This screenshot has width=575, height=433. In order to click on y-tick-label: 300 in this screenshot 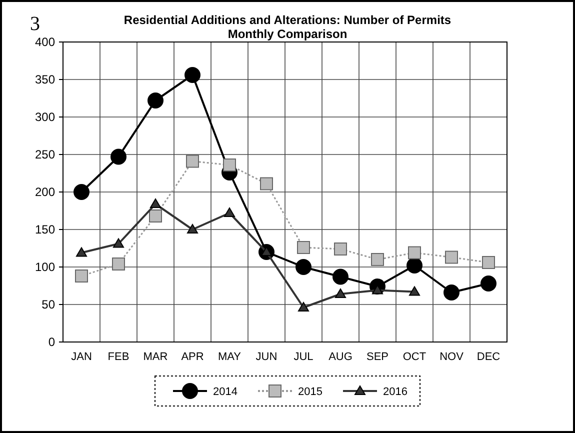, I will do `click(45, 117)`.